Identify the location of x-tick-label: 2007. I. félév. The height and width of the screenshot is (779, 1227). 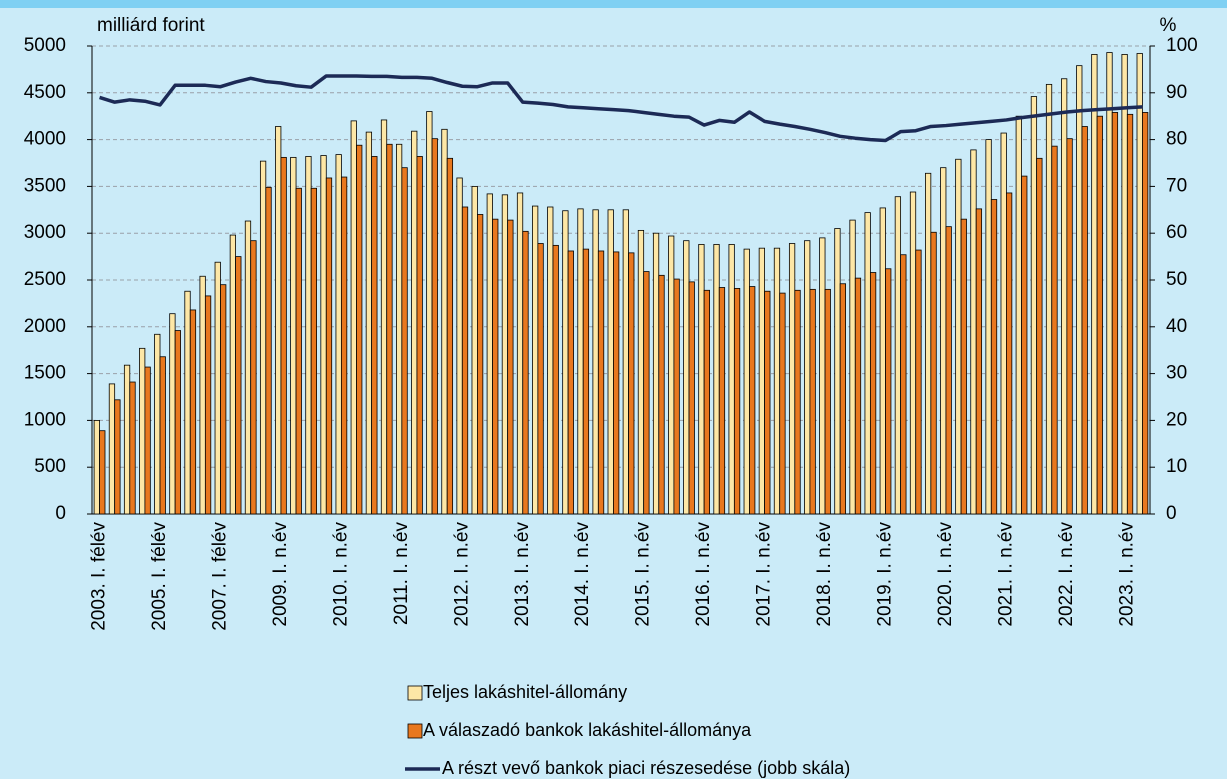
(219, 576).